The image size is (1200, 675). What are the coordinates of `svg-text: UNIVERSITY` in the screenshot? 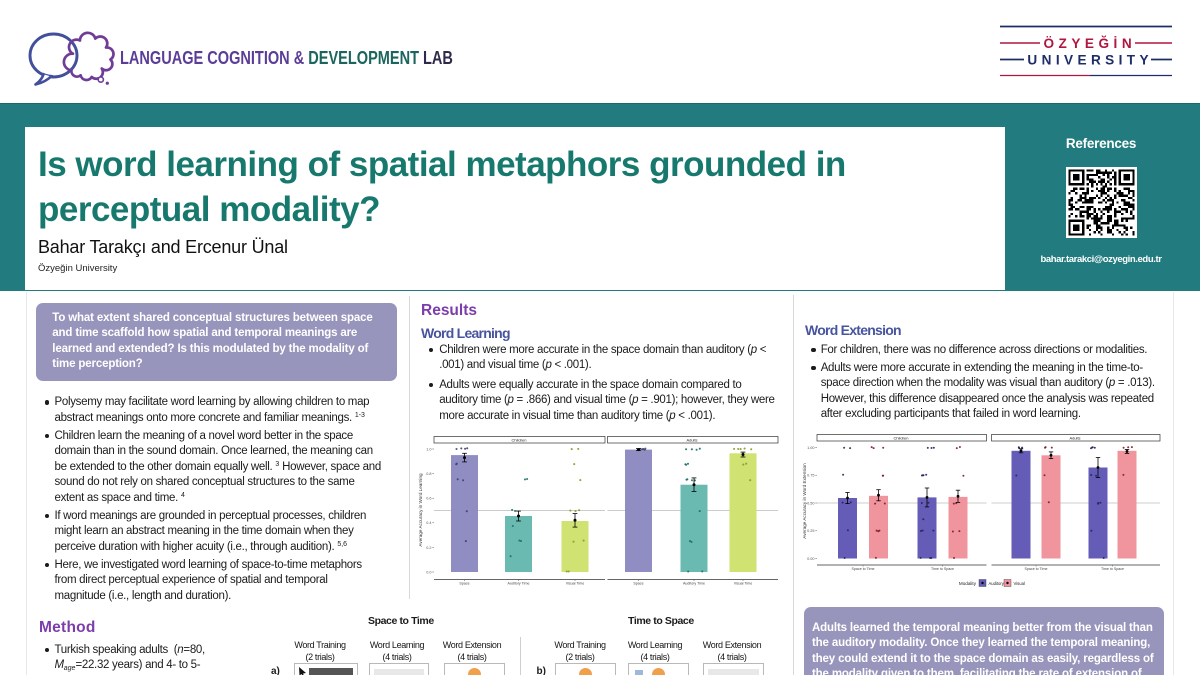 It's located at (1090, 60).